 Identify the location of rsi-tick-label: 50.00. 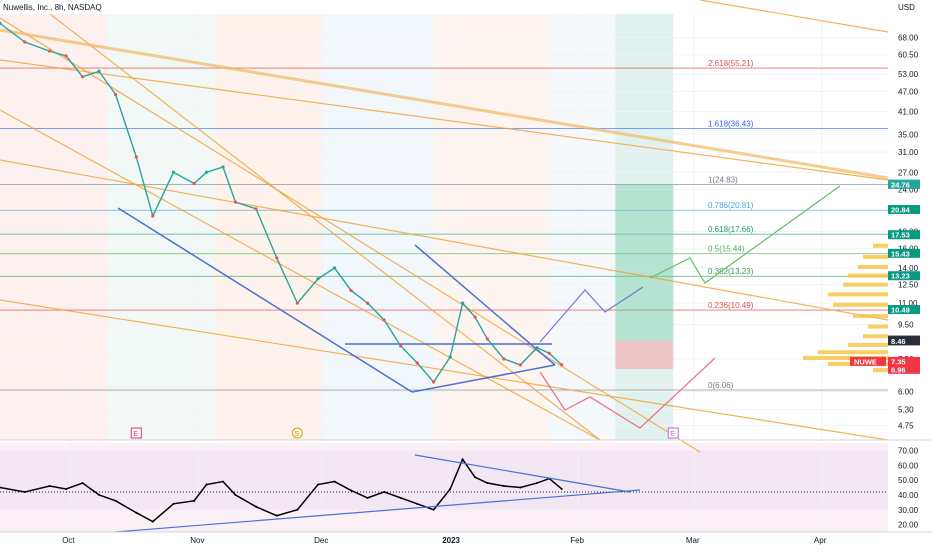
(908, 480).